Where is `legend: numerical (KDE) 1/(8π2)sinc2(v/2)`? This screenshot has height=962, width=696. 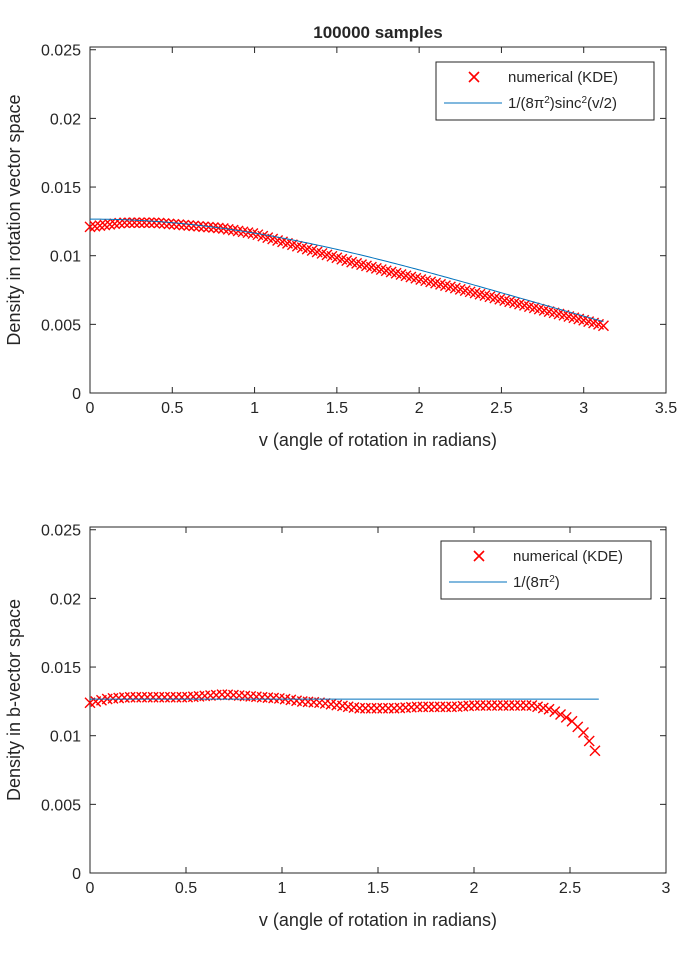 legend: numerical (KDE) 1/(8π2)sinc2(v/2) is located at coordinates (545, 91).